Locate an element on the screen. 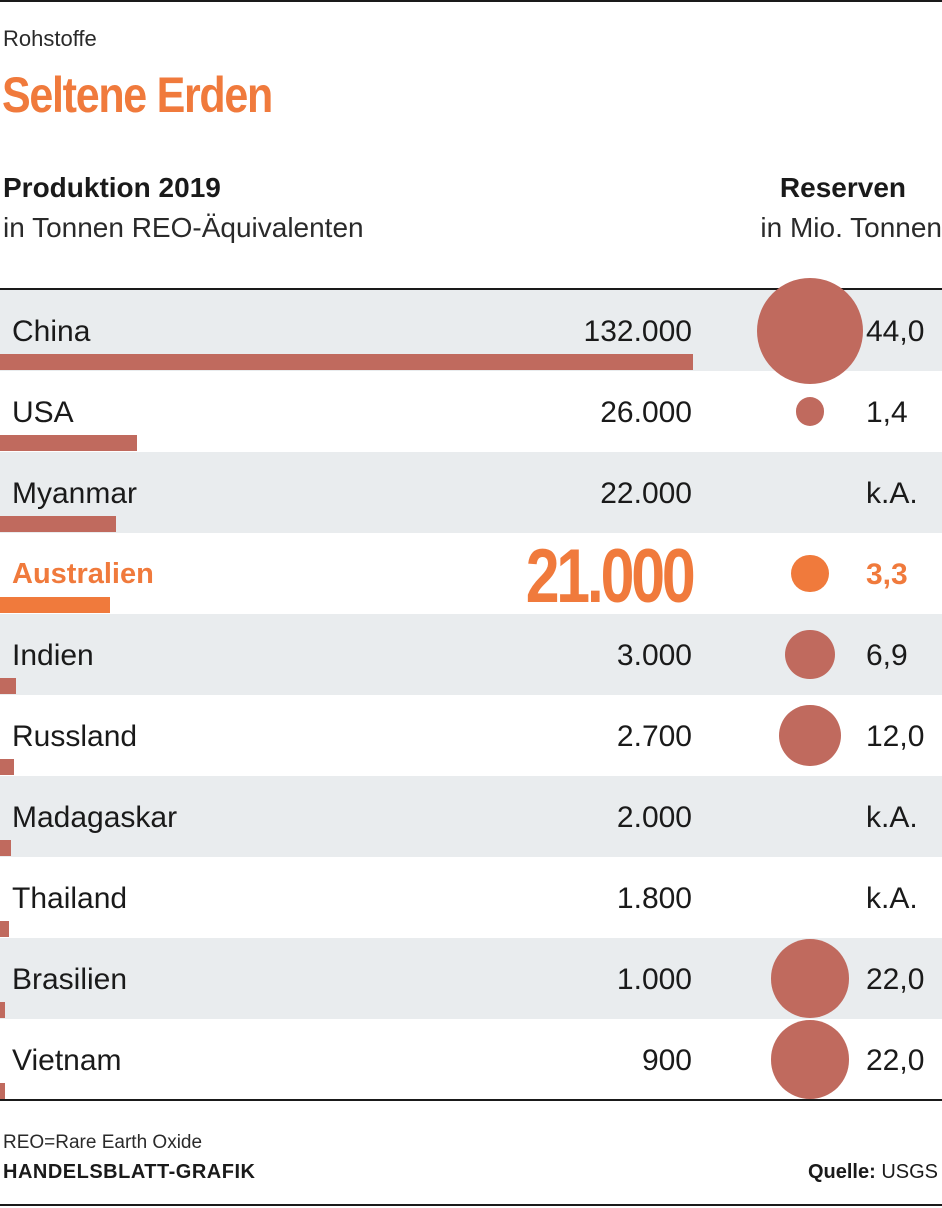  country-label: Indien is located at coordinates (53, 655).